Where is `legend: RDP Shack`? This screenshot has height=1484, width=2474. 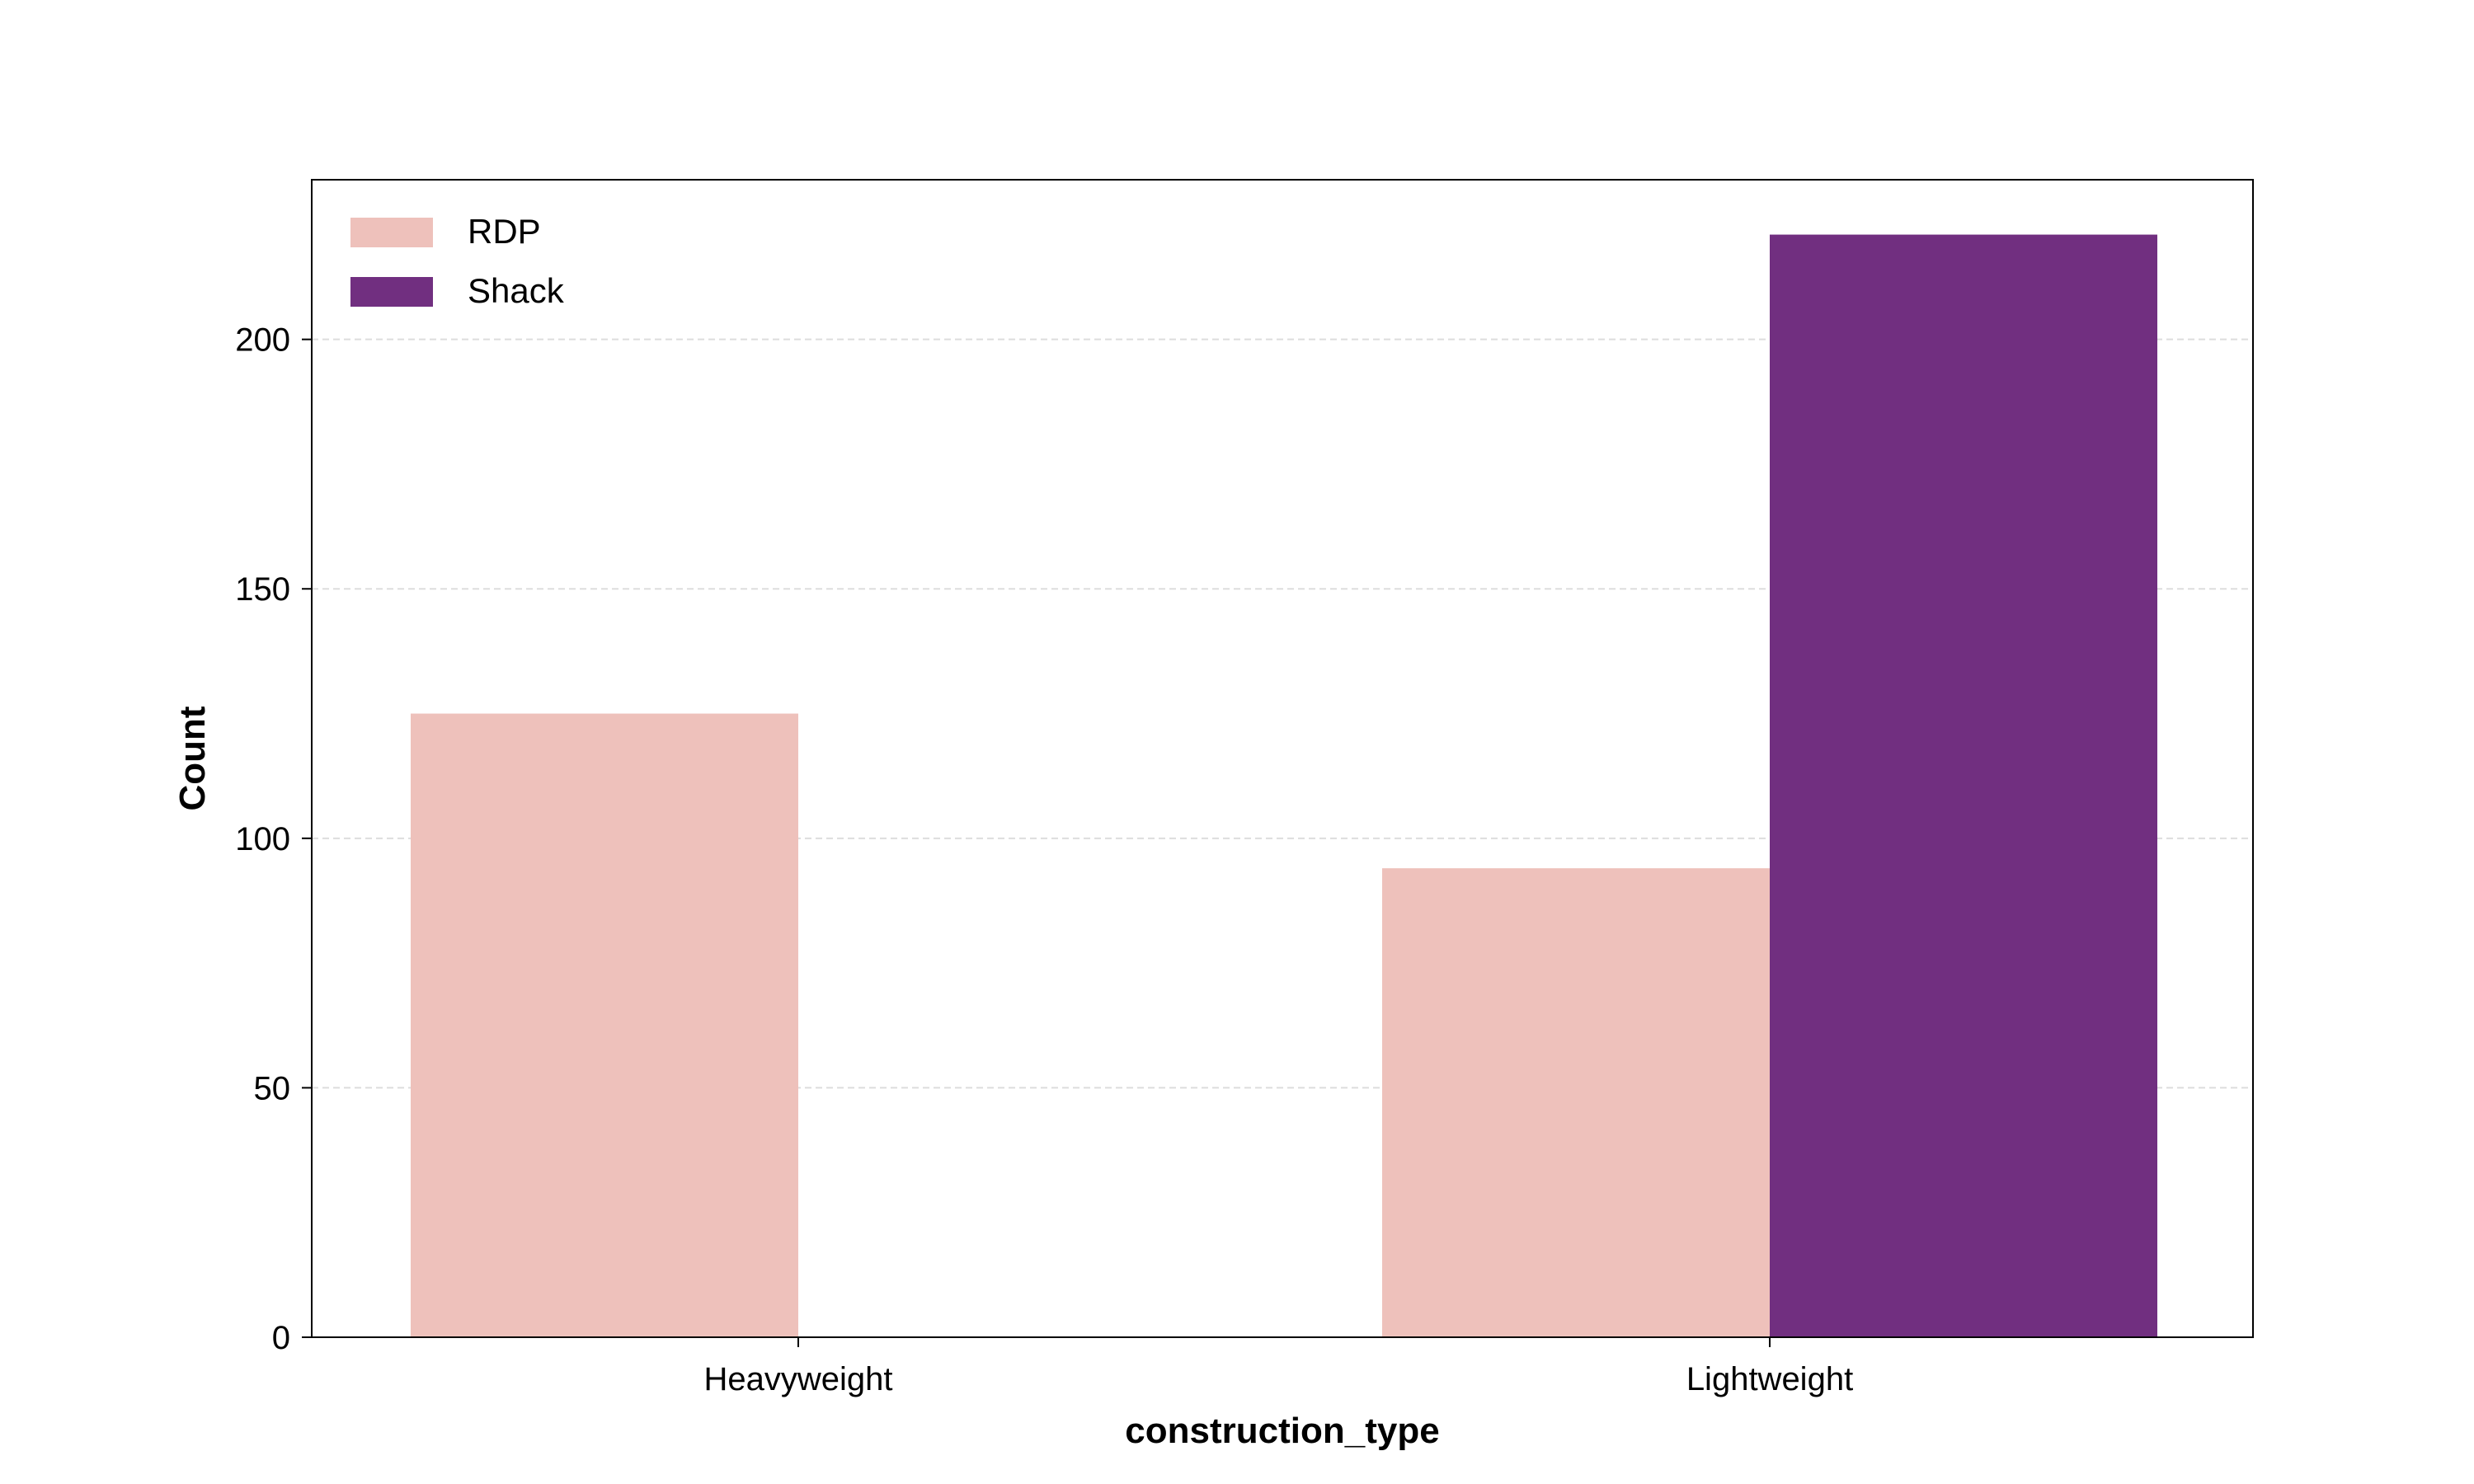
legend: RDP Shack is located at coordinates (457, 261).